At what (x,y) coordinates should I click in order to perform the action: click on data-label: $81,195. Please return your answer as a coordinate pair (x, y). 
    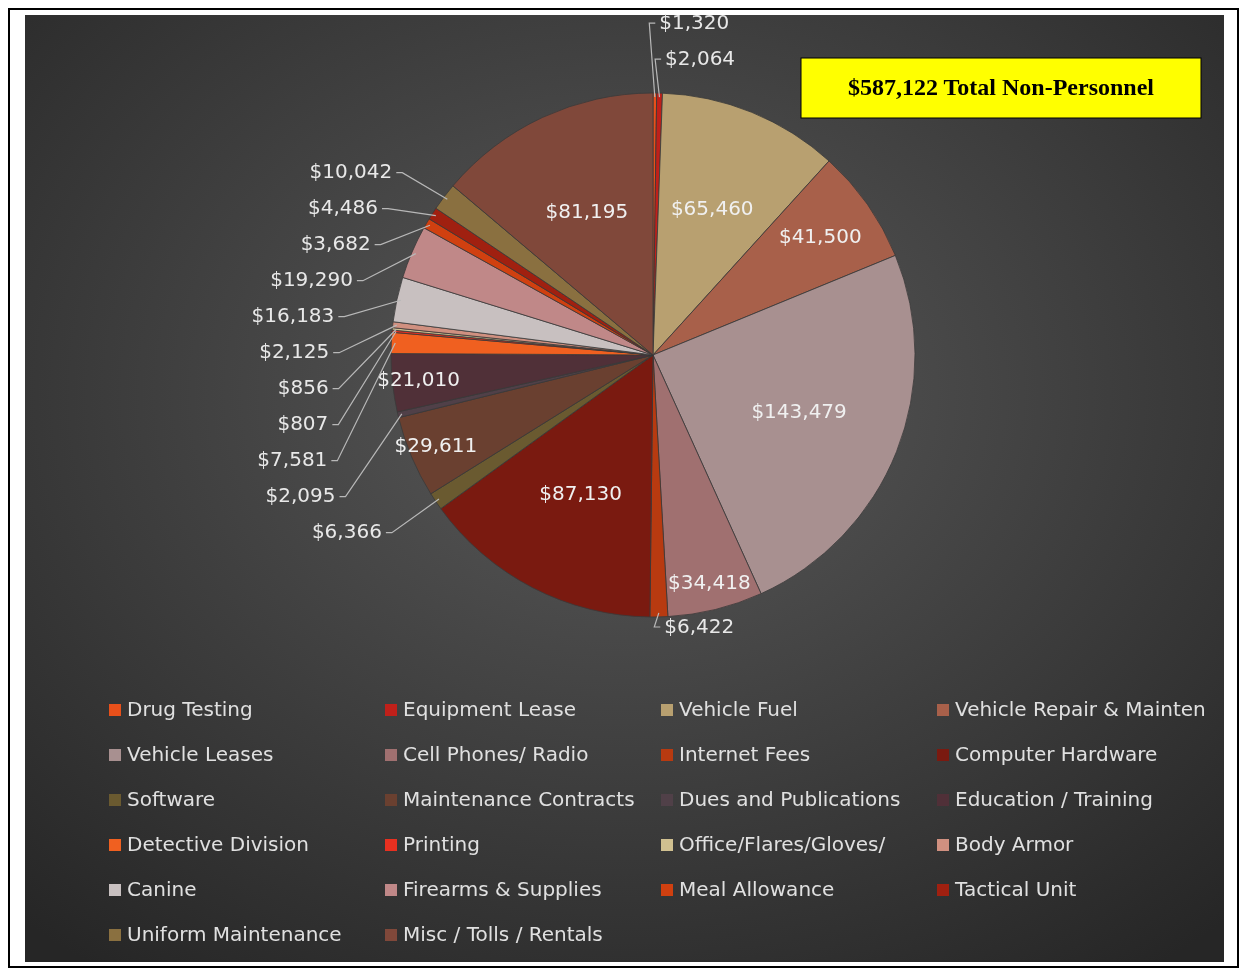
    Looking at the image, I should click on (587, 210).